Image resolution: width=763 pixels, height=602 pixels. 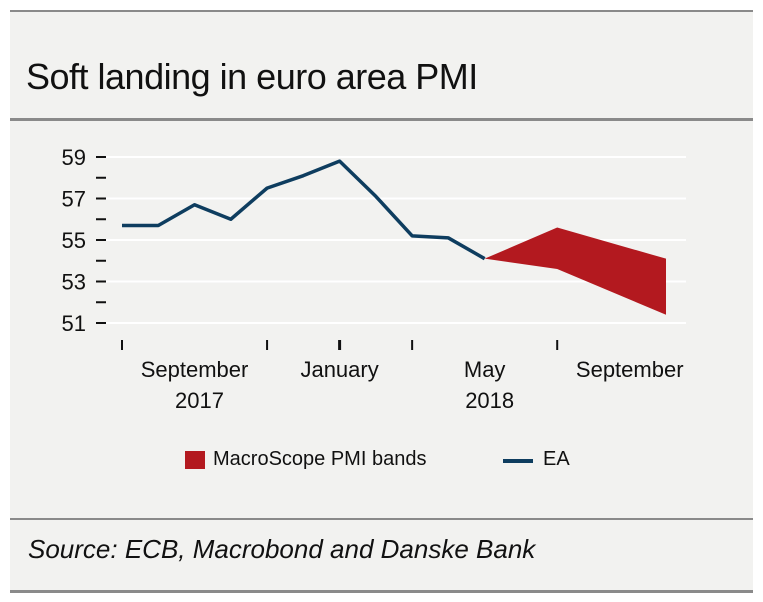 What do you see at coordinates (252, 76) in the screenshot?
I see `chart-title: Soft landing in euro area PMI` at bounding box center [252, 76].